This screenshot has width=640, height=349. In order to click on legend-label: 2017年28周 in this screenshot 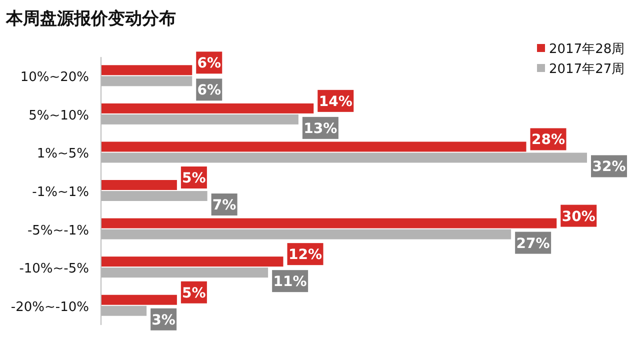, I will do `click(587, 49)`.